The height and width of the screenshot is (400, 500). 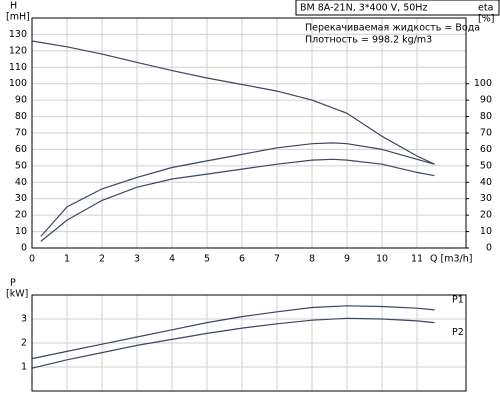 I want to click on y-tick-label: 60, so click(x=21, y=149).